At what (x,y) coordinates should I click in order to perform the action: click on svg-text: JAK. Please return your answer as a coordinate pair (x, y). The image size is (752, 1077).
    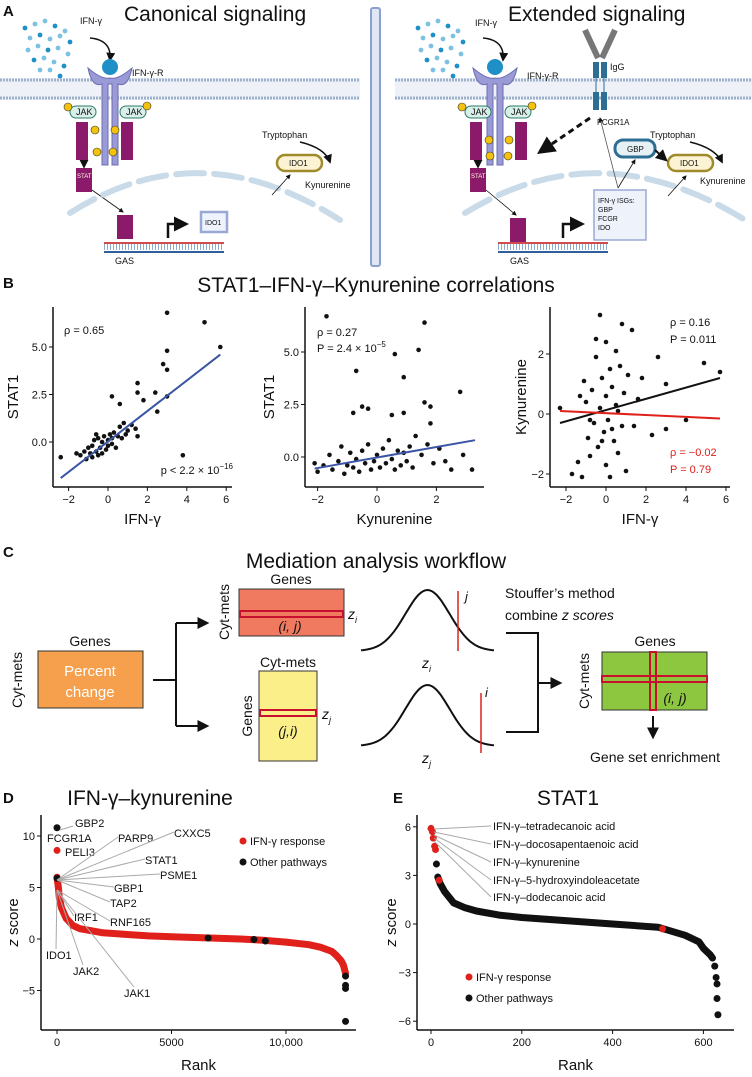
    Looking at the image, I should click on (479, 112).